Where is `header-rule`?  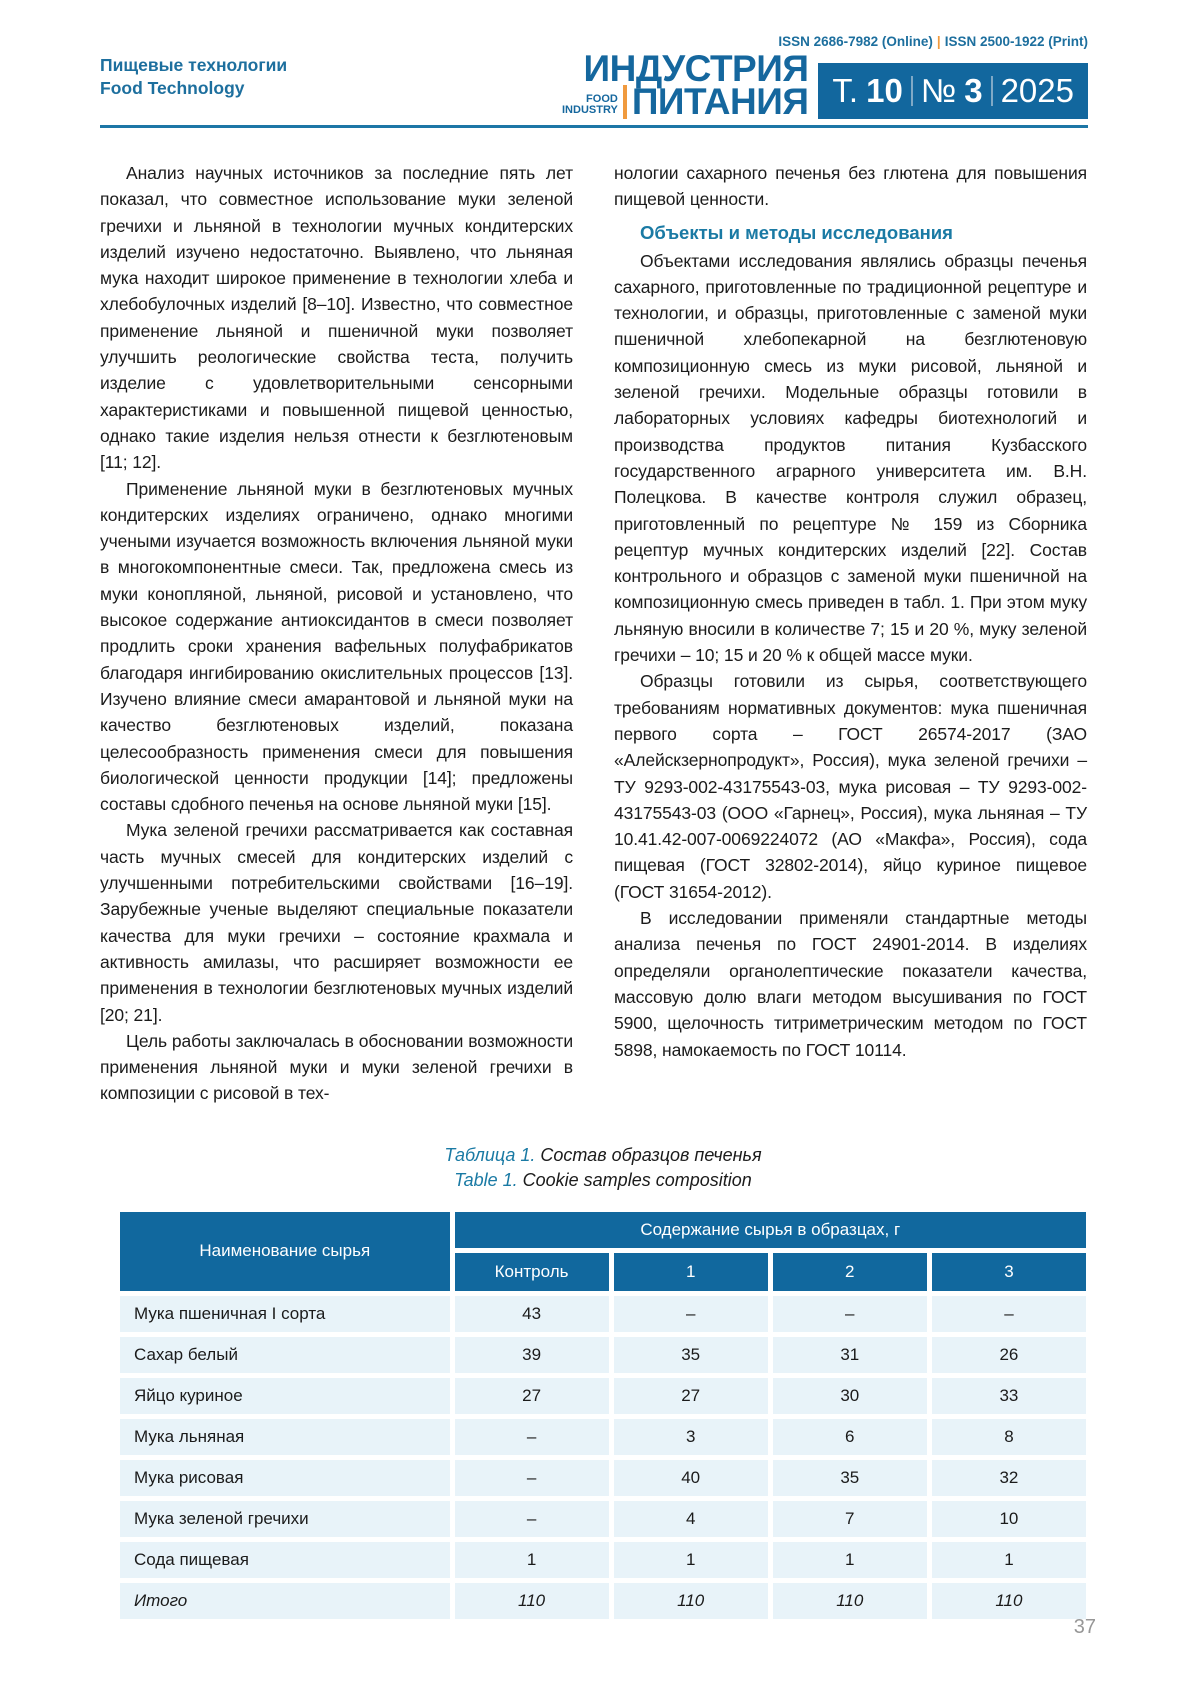
header-rule is located at coordinates (594, 126).